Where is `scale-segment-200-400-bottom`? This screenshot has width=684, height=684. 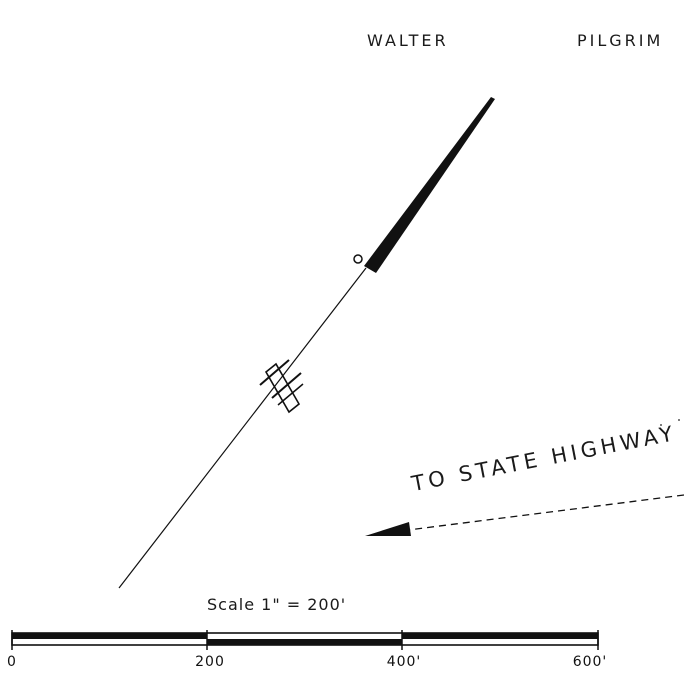 scale-segment-200-400-bottom is located at coordinates (304, 642).